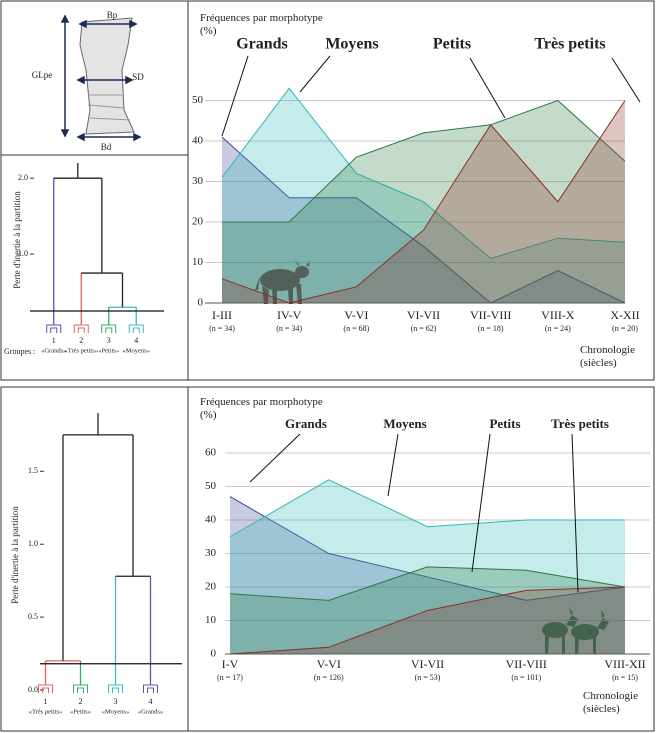 The image size is (656, 733). What do you see at coordinates (33, 543) in the screenshot?
I see `y-tick-label: 1.0` at bounding box center [33, 543].